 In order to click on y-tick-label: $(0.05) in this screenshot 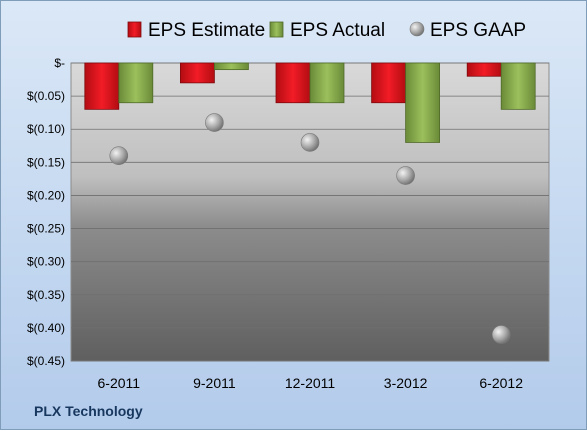, I will do `click(46, 96)`.